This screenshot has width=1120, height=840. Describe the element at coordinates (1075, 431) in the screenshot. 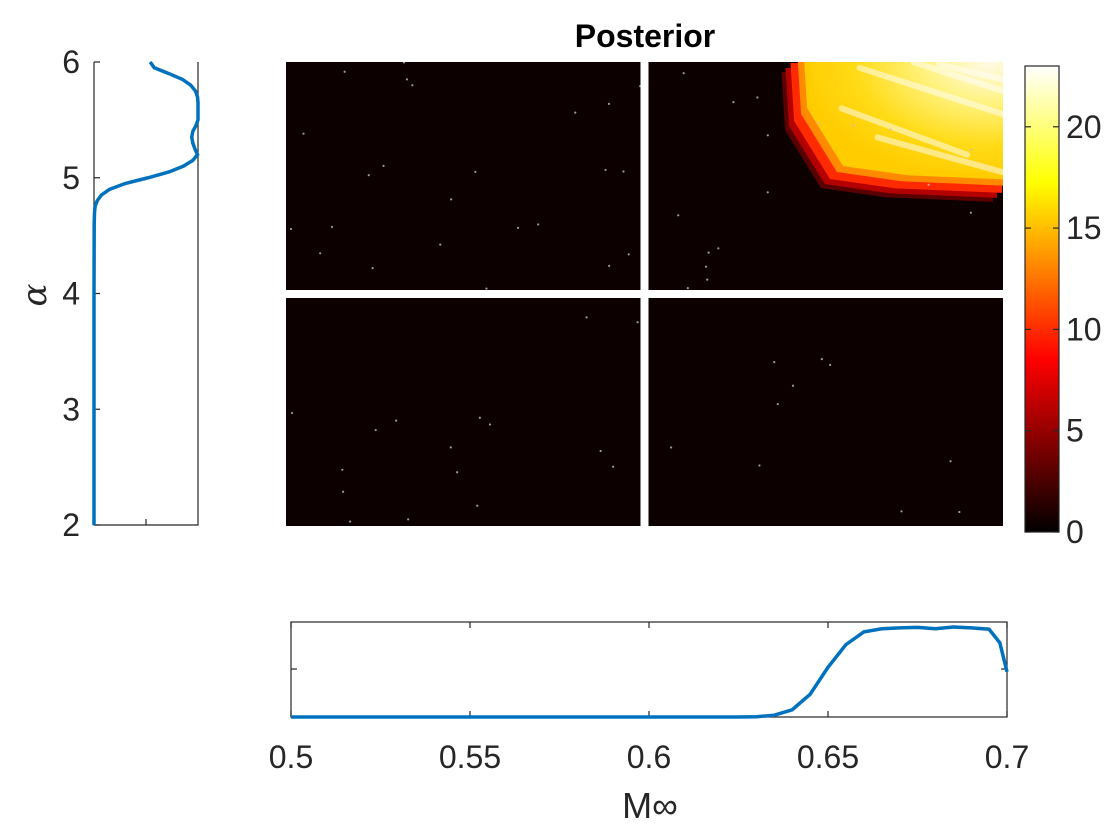

I see `colorbar-tick-label: 5` at that location.